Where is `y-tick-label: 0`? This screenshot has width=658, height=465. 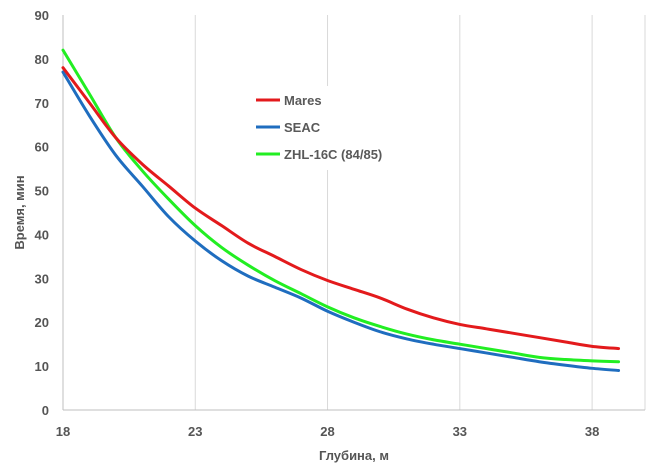 y-tick-label: 0 is located at coordinates (45, 410).